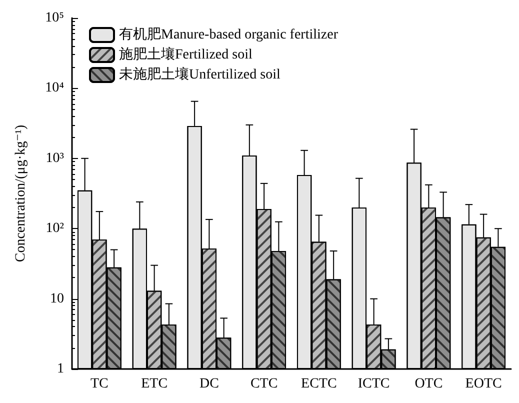 The image size is (519, 403). I want to click on y-tick-label: 10⁵, so click(54, 18).